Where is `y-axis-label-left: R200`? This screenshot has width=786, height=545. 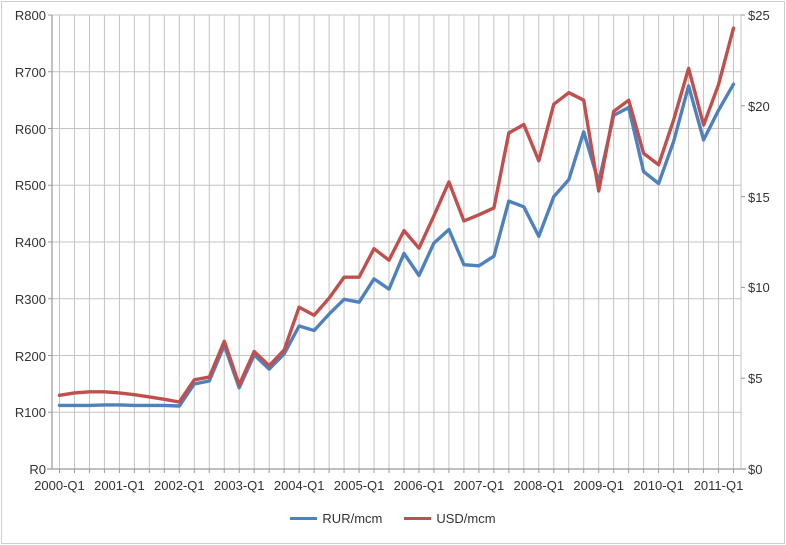
y-axis-label-left: R200 is located at coordinates (30, 356).